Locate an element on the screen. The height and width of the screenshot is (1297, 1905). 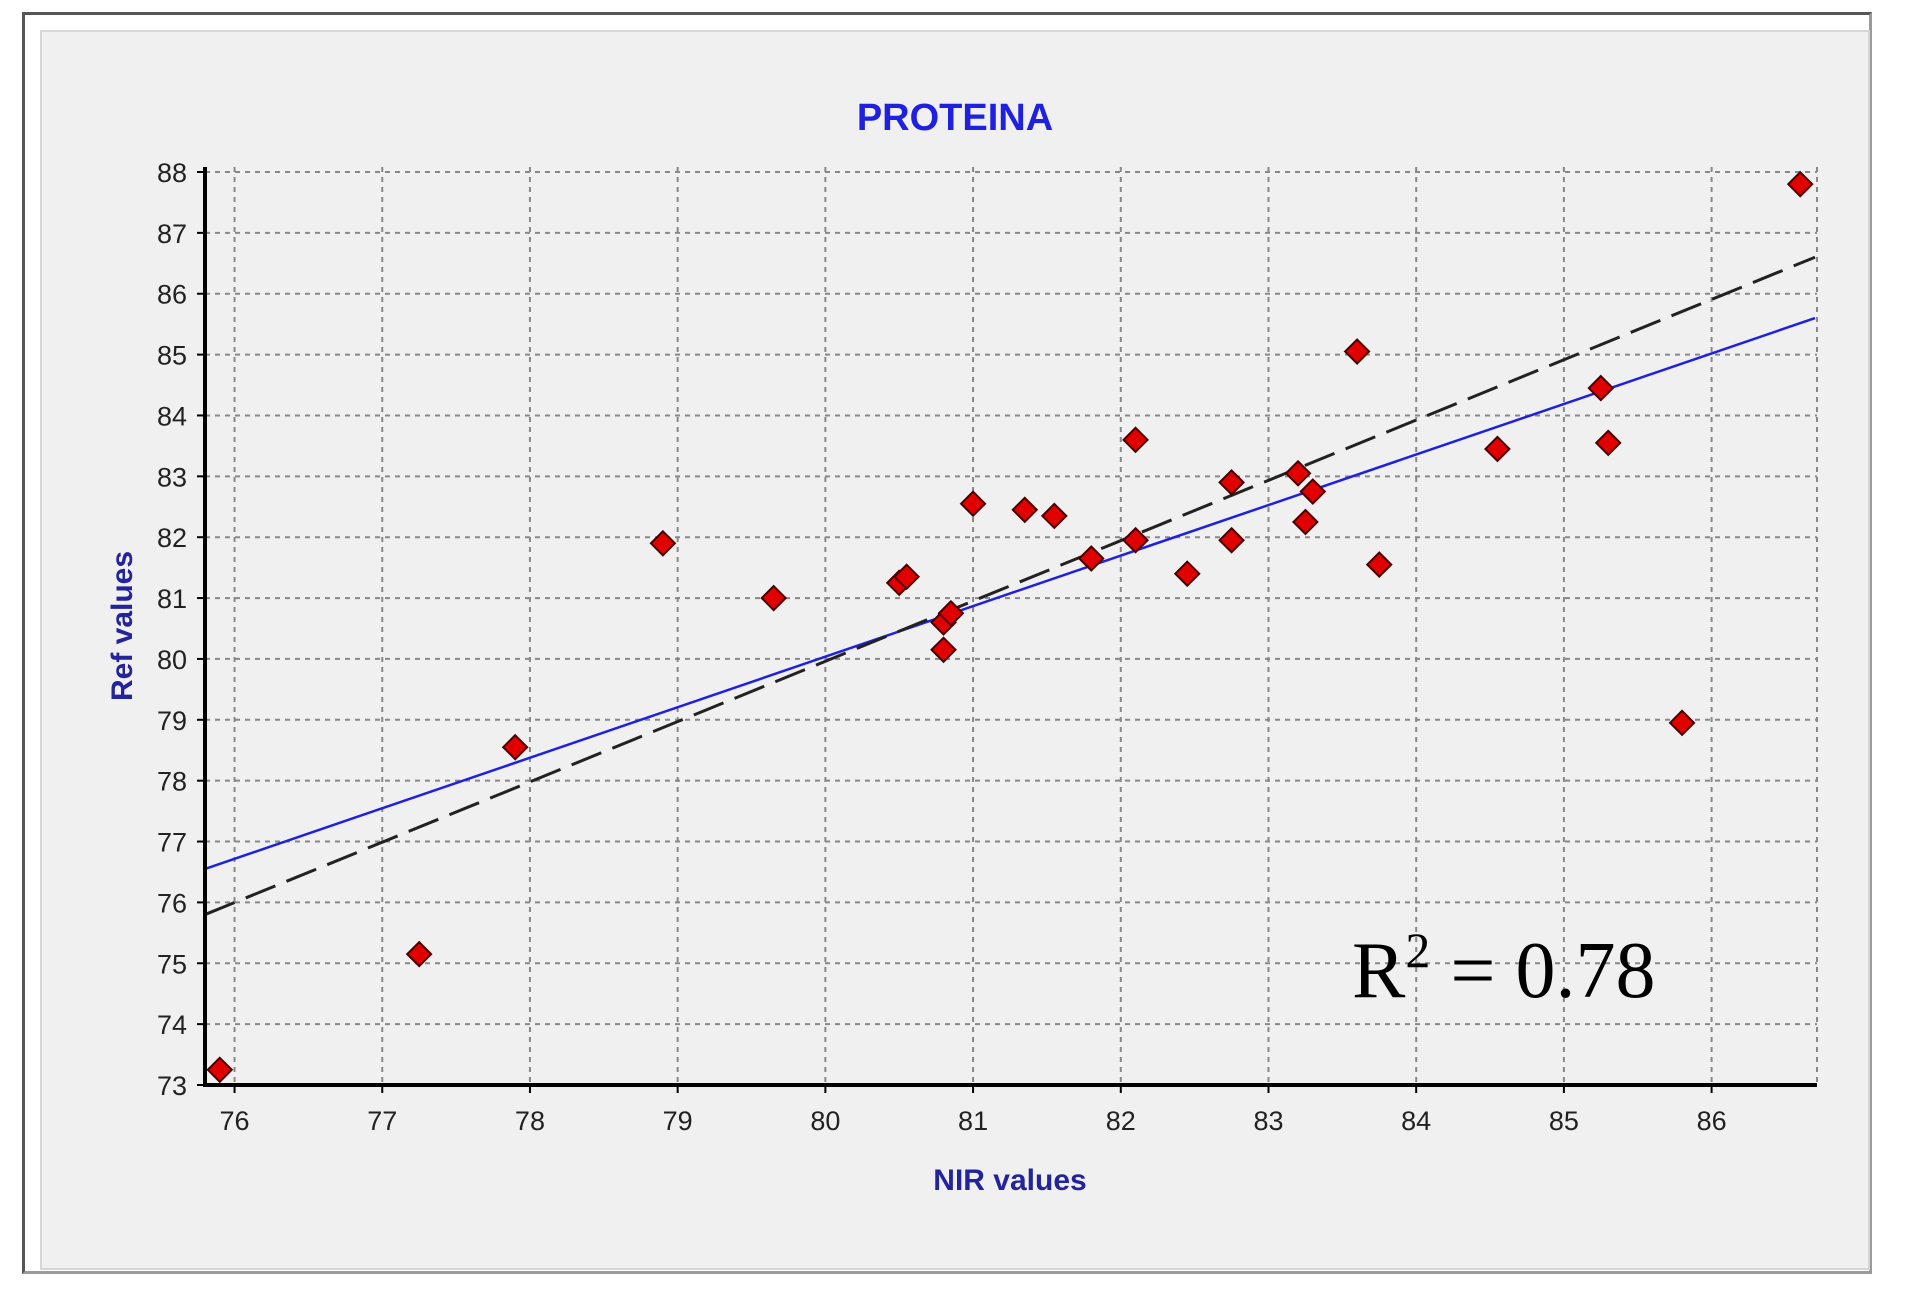
x-axis-title: NIR values is located at coordinates (1009, 1180).